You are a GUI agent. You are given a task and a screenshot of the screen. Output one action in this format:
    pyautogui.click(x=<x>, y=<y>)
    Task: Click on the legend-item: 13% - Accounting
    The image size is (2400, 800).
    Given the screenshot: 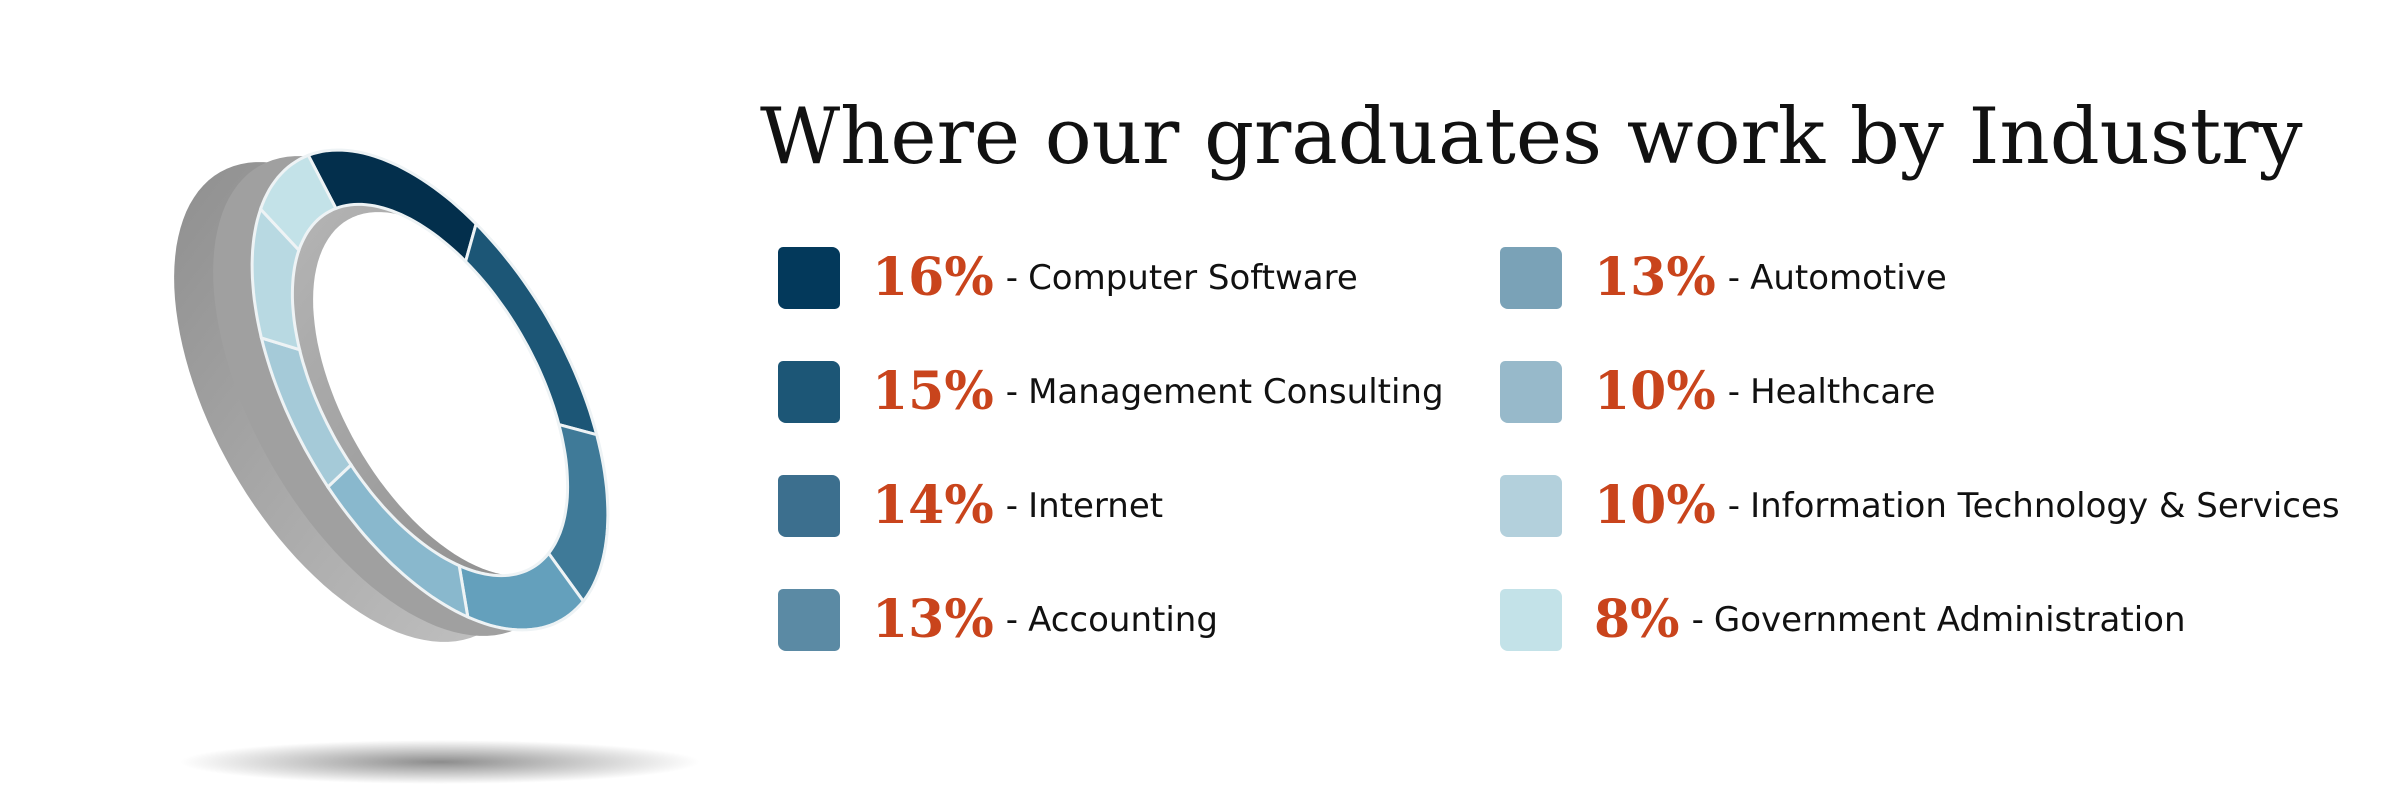 What is the action you would take?
    pyautogui.click(x=998, y=620)
    